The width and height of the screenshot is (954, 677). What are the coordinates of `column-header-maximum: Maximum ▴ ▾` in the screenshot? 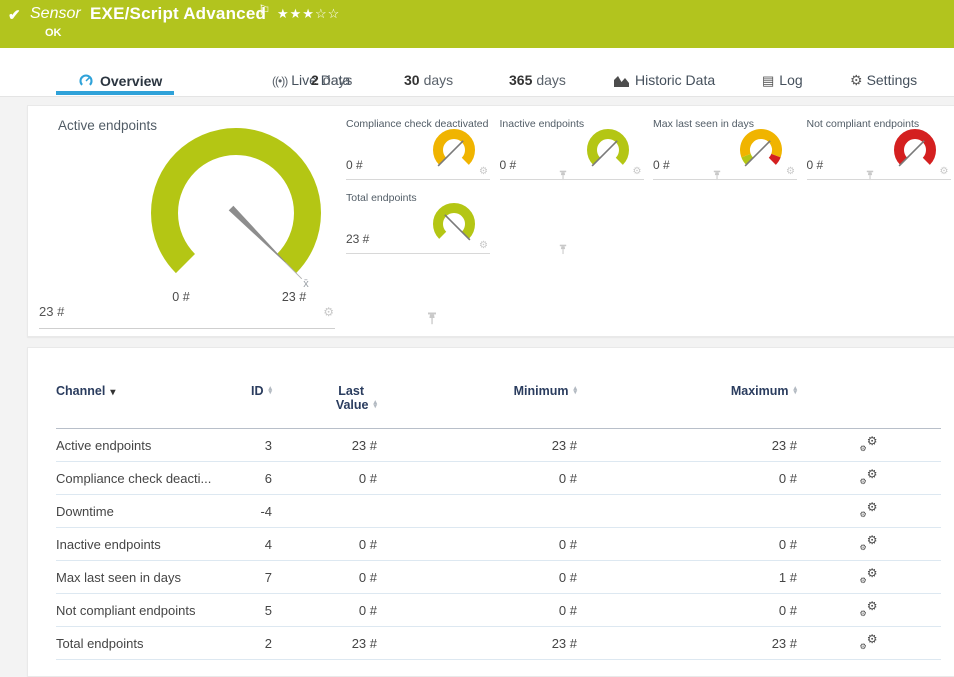 It's located at (691, 399).